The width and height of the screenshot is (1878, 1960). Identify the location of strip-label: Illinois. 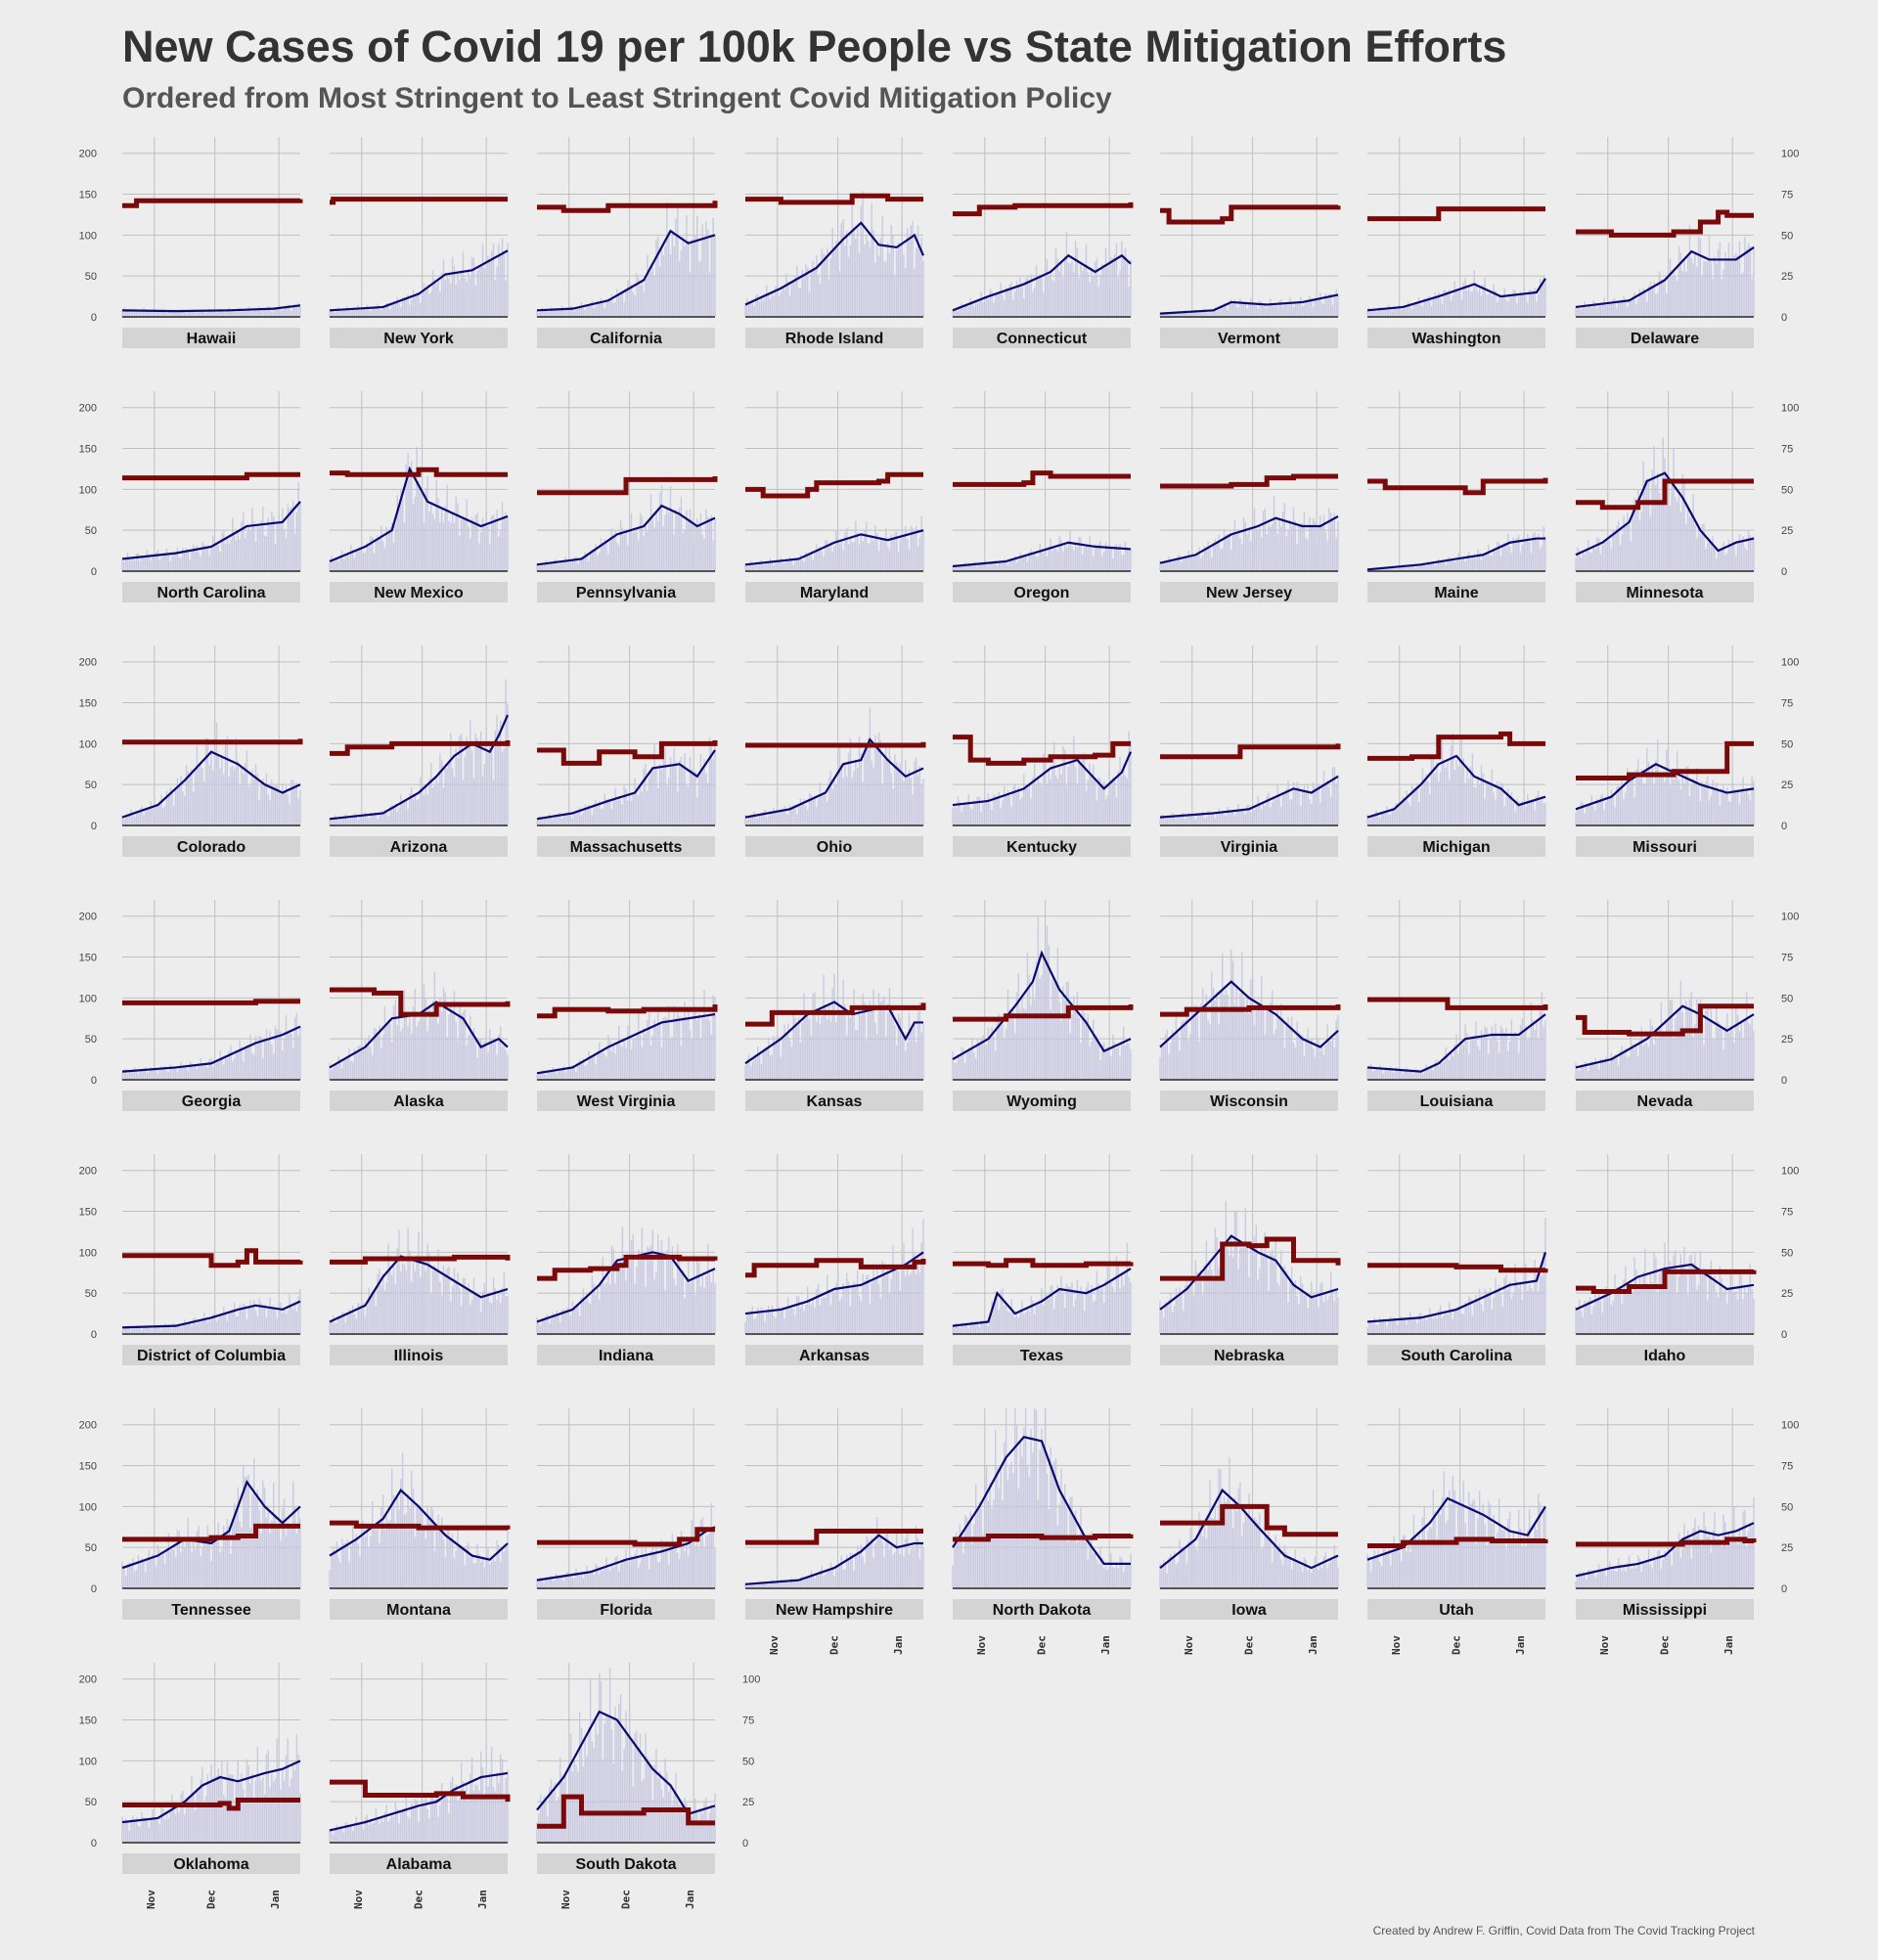
(419, 1356).